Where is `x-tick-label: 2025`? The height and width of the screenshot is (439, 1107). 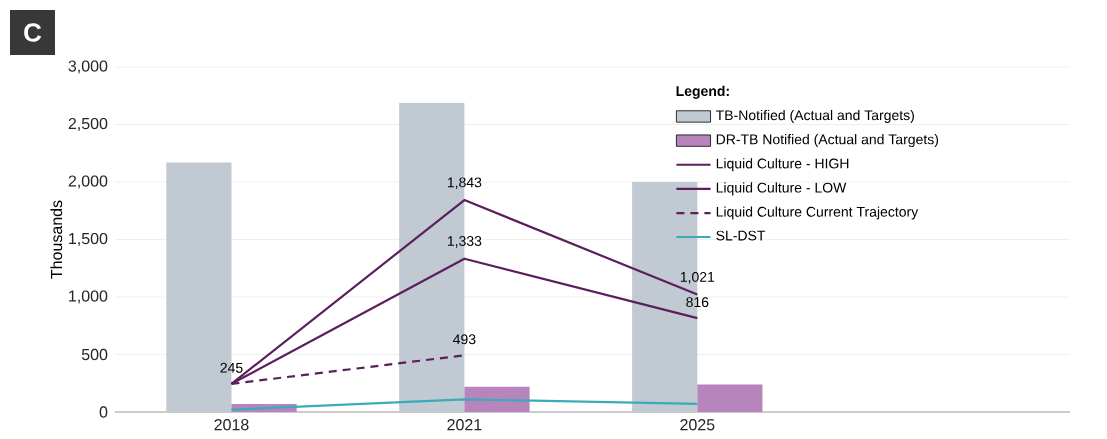
x-tick-label: 2025 is located at coordinates (697, 425).